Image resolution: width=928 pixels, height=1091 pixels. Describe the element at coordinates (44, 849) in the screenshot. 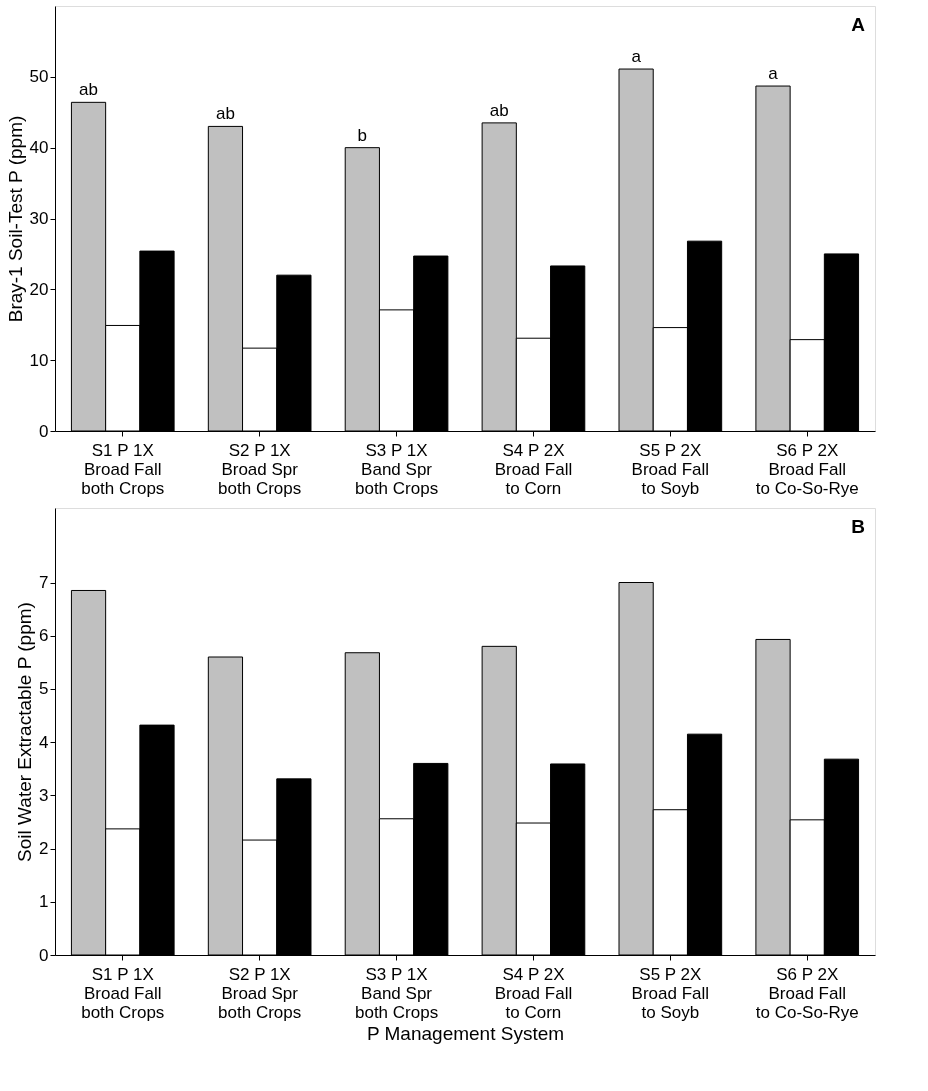

I see `y-tick-label: 2` at that location.